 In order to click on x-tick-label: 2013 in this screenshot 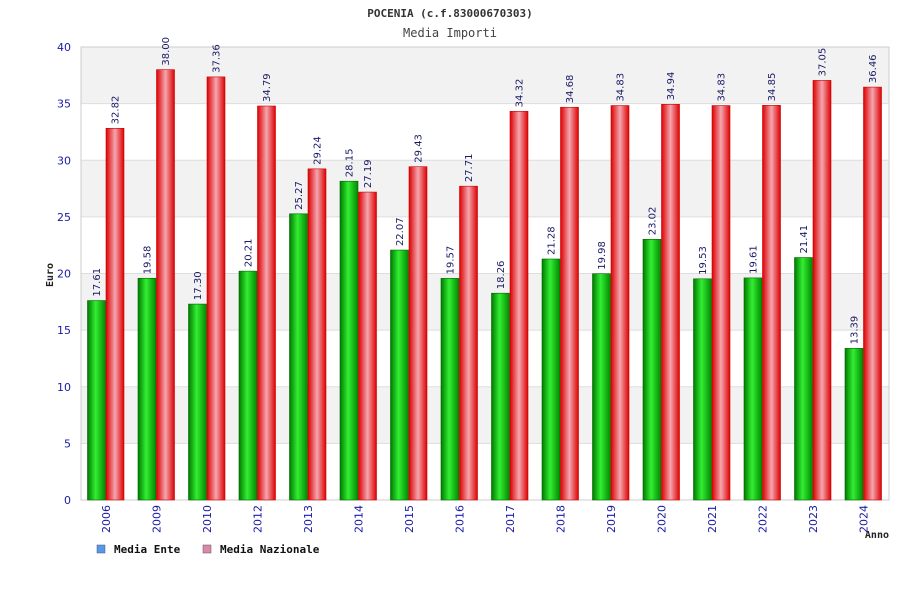, I will do `click(308, 519)`.